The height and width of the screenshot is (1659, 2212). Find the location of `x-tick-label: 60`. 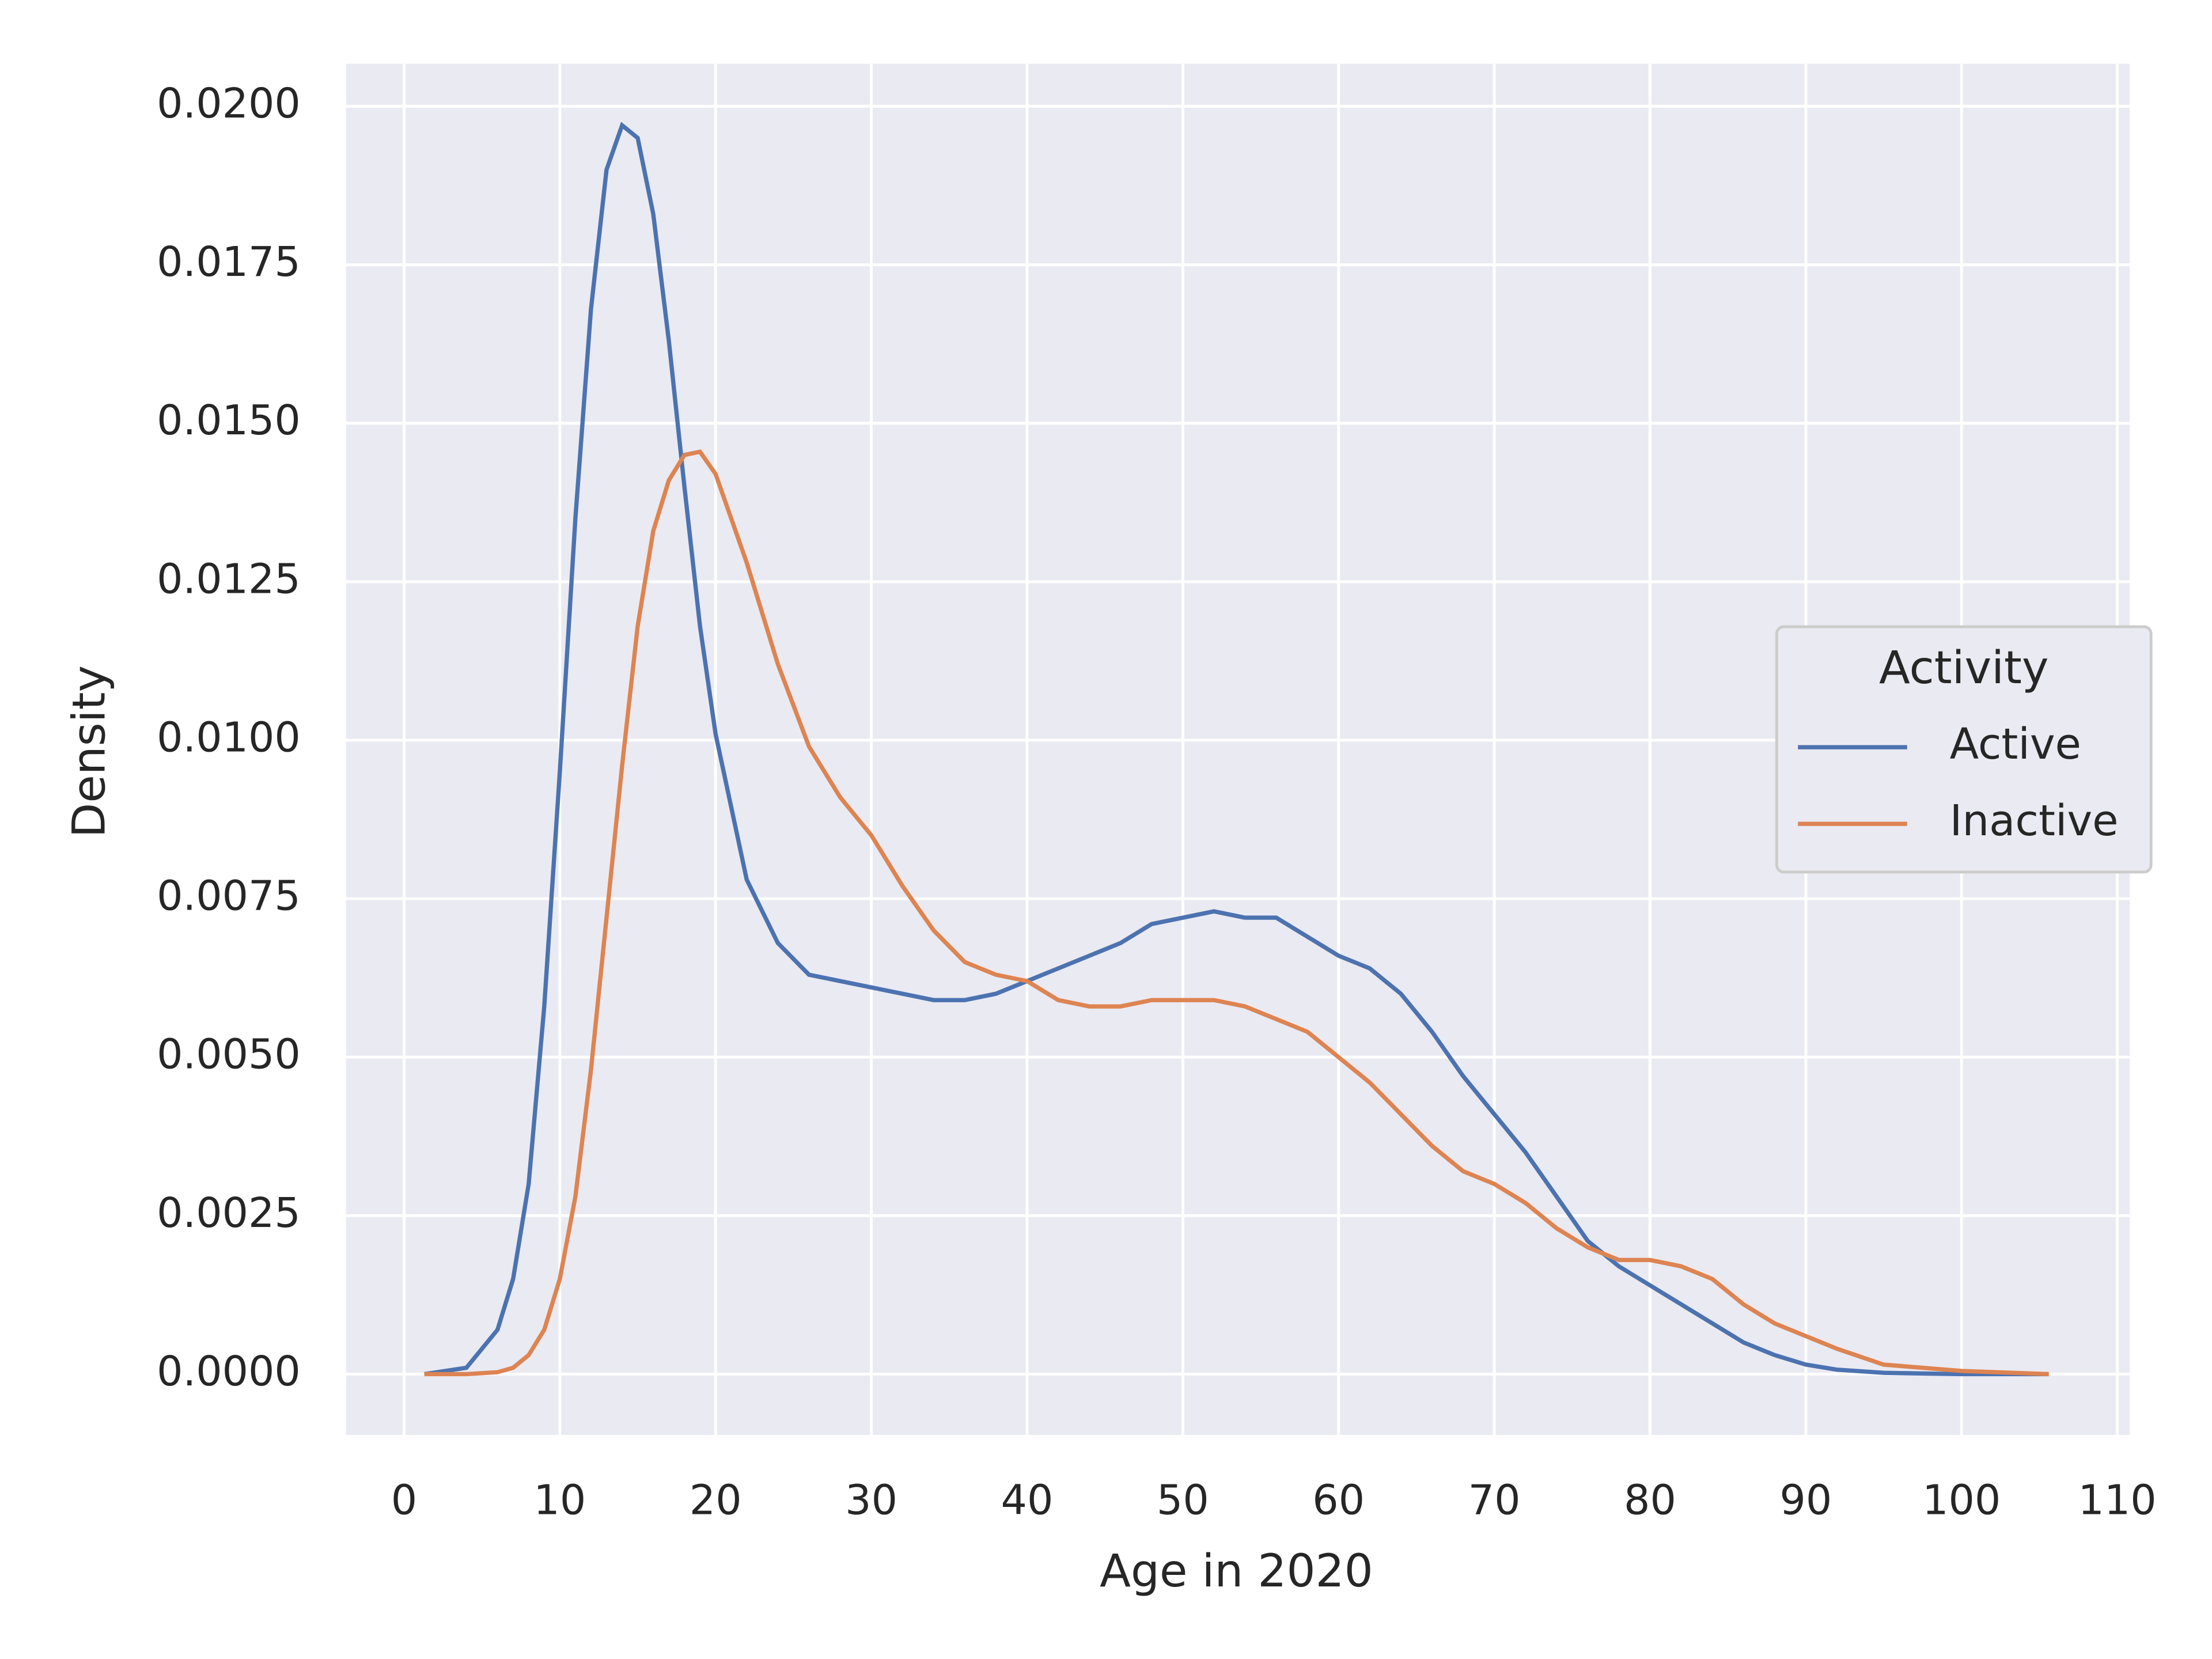

x-tick-label: 60 is located at coordinates (1338, 1500).